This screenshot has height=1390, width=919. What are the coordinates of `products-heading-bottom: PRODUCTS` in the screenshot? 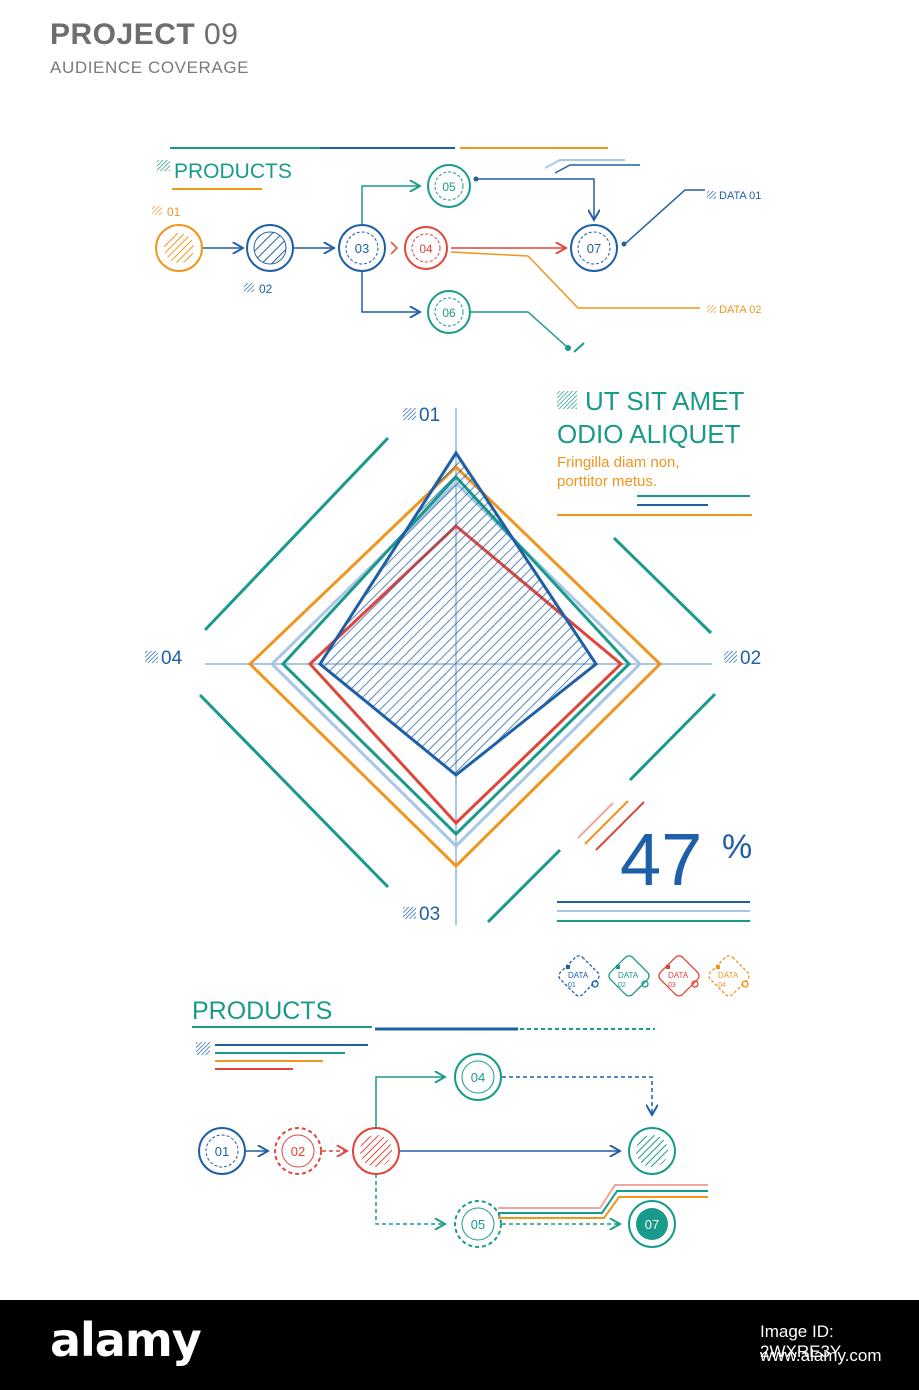 It's located at (262, 1011).